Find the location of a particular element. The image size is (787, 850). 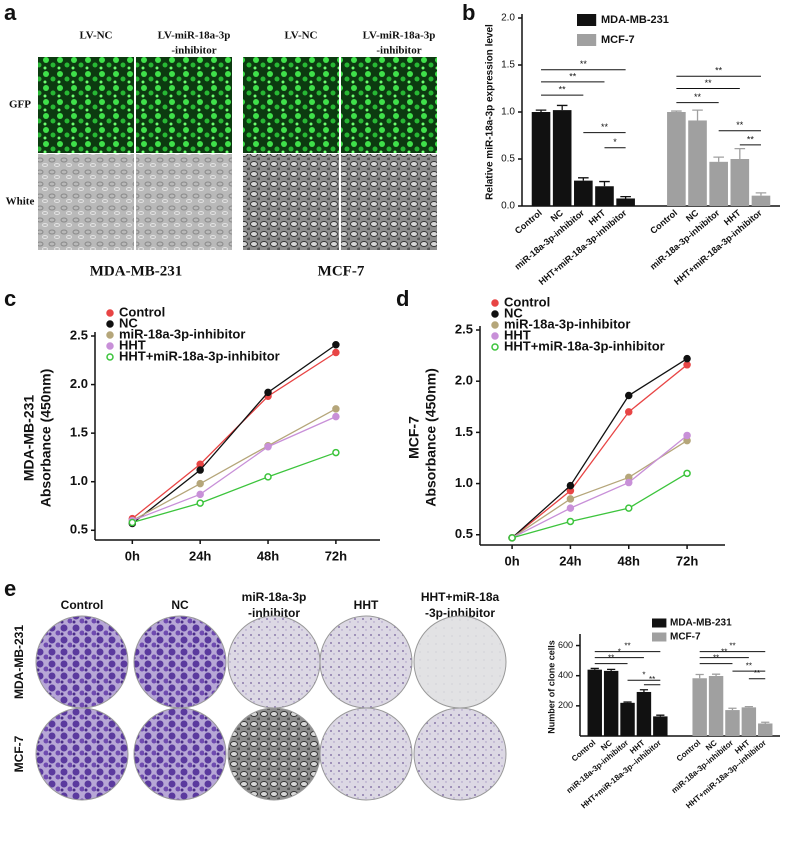

legend-label: HHT+miR-18a-3p-inhibitor is located at coordinates (199, 355).